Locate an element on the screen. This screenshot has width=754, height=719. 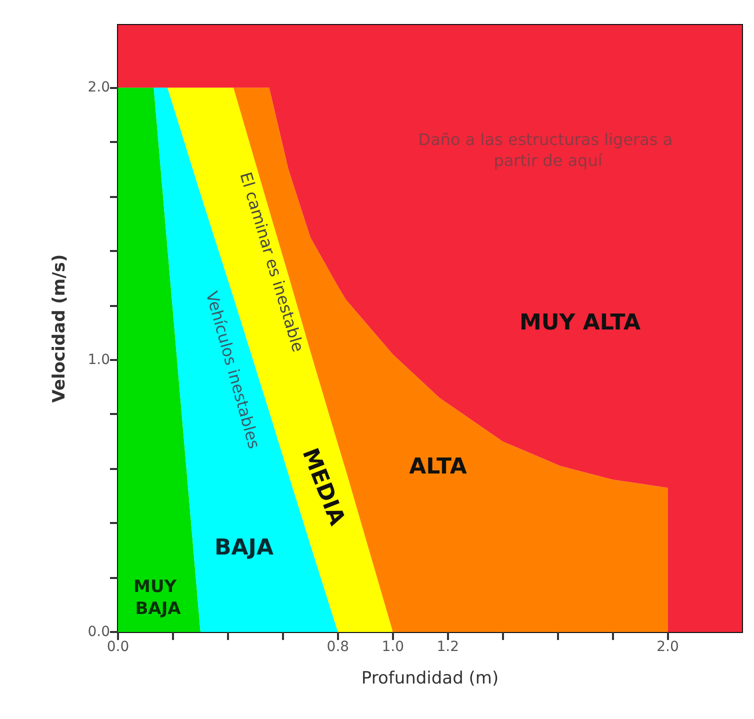
x-tick-label: 0.0 is located at coordinates (118, 647).